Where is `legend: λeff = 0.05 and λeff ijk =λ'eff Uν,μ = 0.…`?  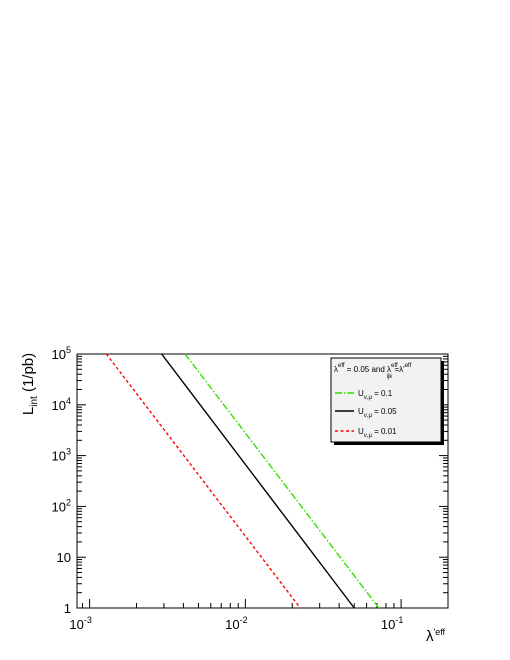 legend: λeff = 0.05 and λeff ijk =λ'eff Uν,μ = 0.… is located at coordinates (387, 401).